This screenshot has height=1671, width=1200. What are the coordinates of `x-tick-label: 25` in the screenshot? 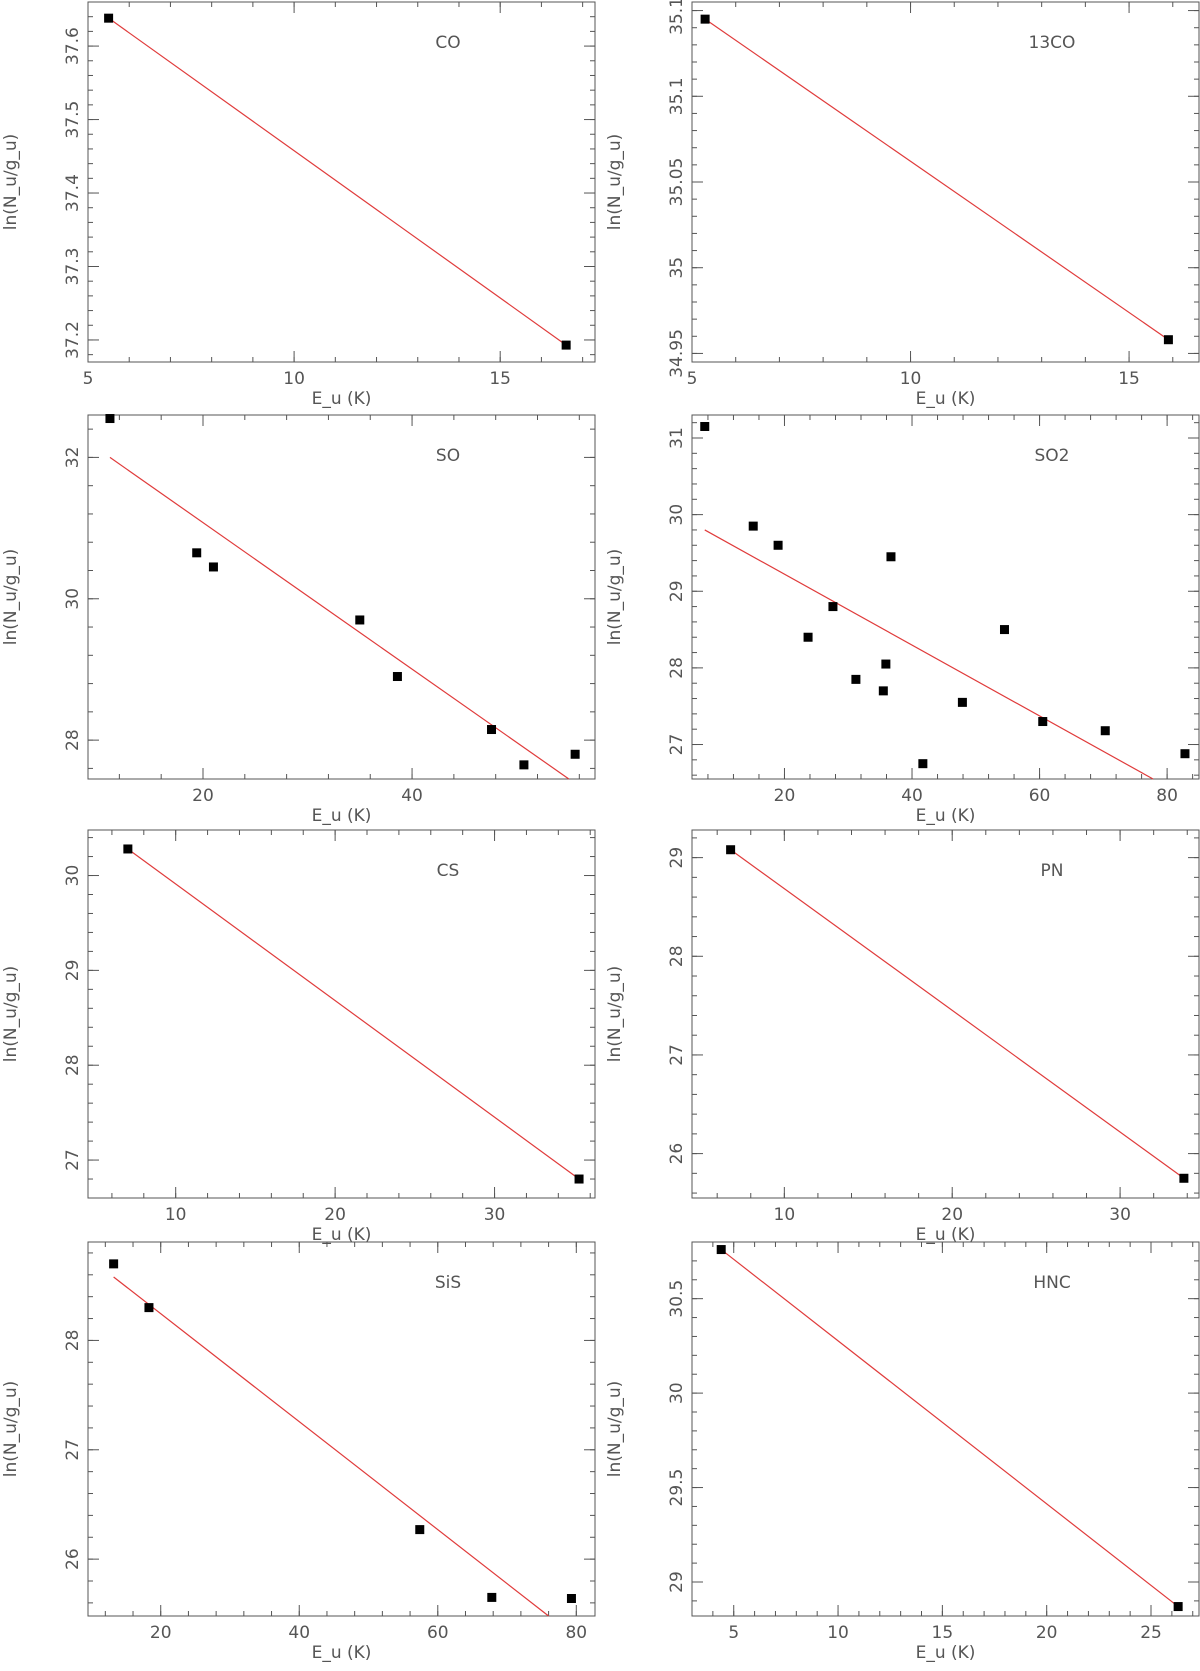 It's located at (1151, 1633).